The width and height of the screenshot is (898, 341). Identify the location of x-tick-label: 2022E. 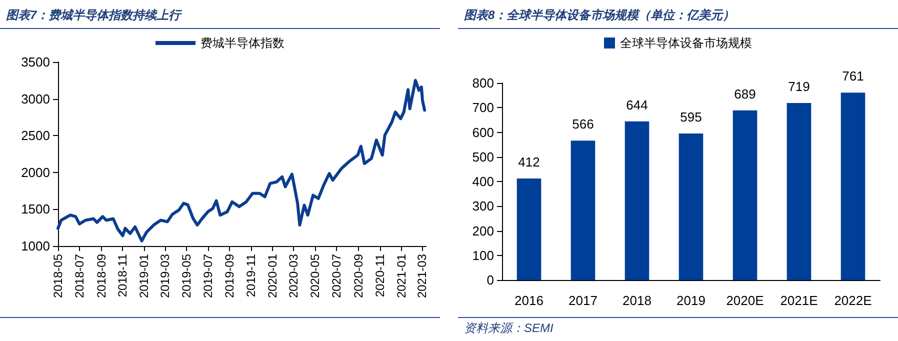
(853, 300).